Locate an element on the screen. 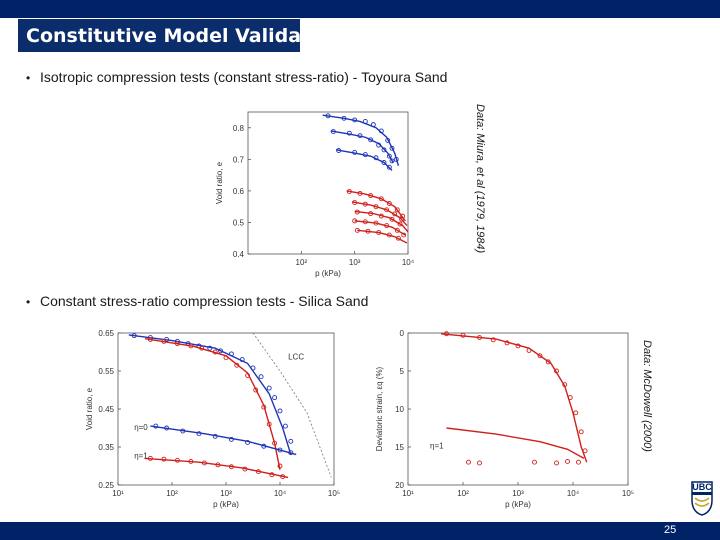  chart1-dense-2-fit-line is located at coordinates (379, 214).